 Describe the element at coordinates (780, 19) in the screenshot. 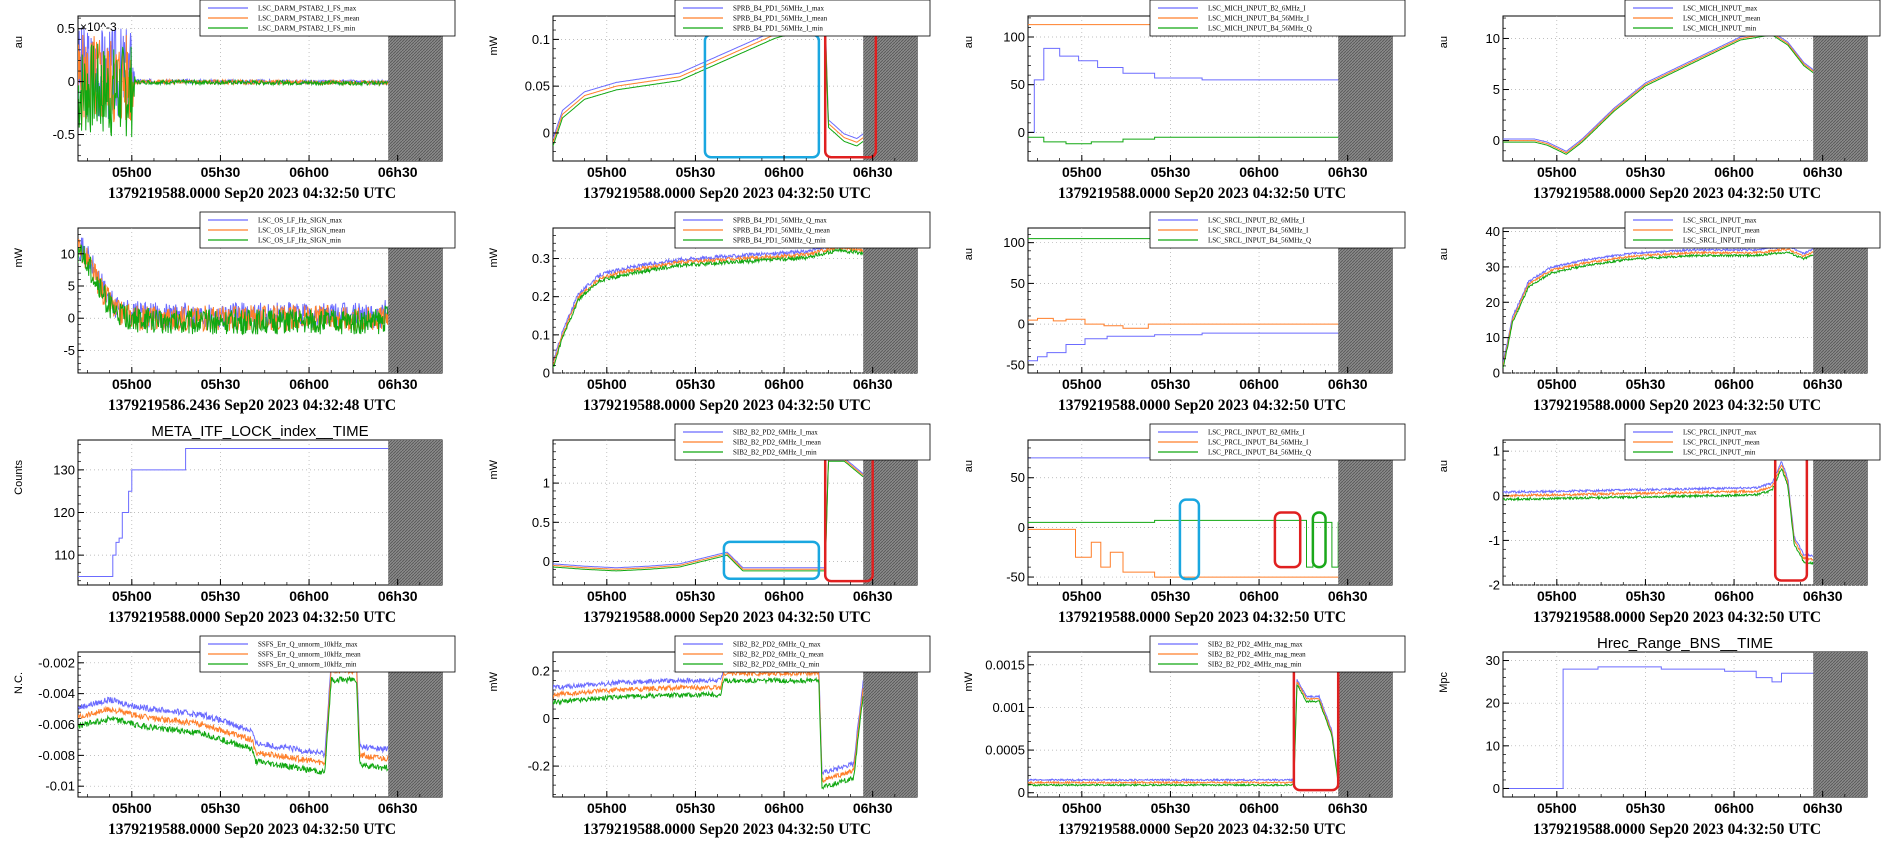

I see `legend-label: SPRB_B4_PD1_56MHz_I_mean` at that location.